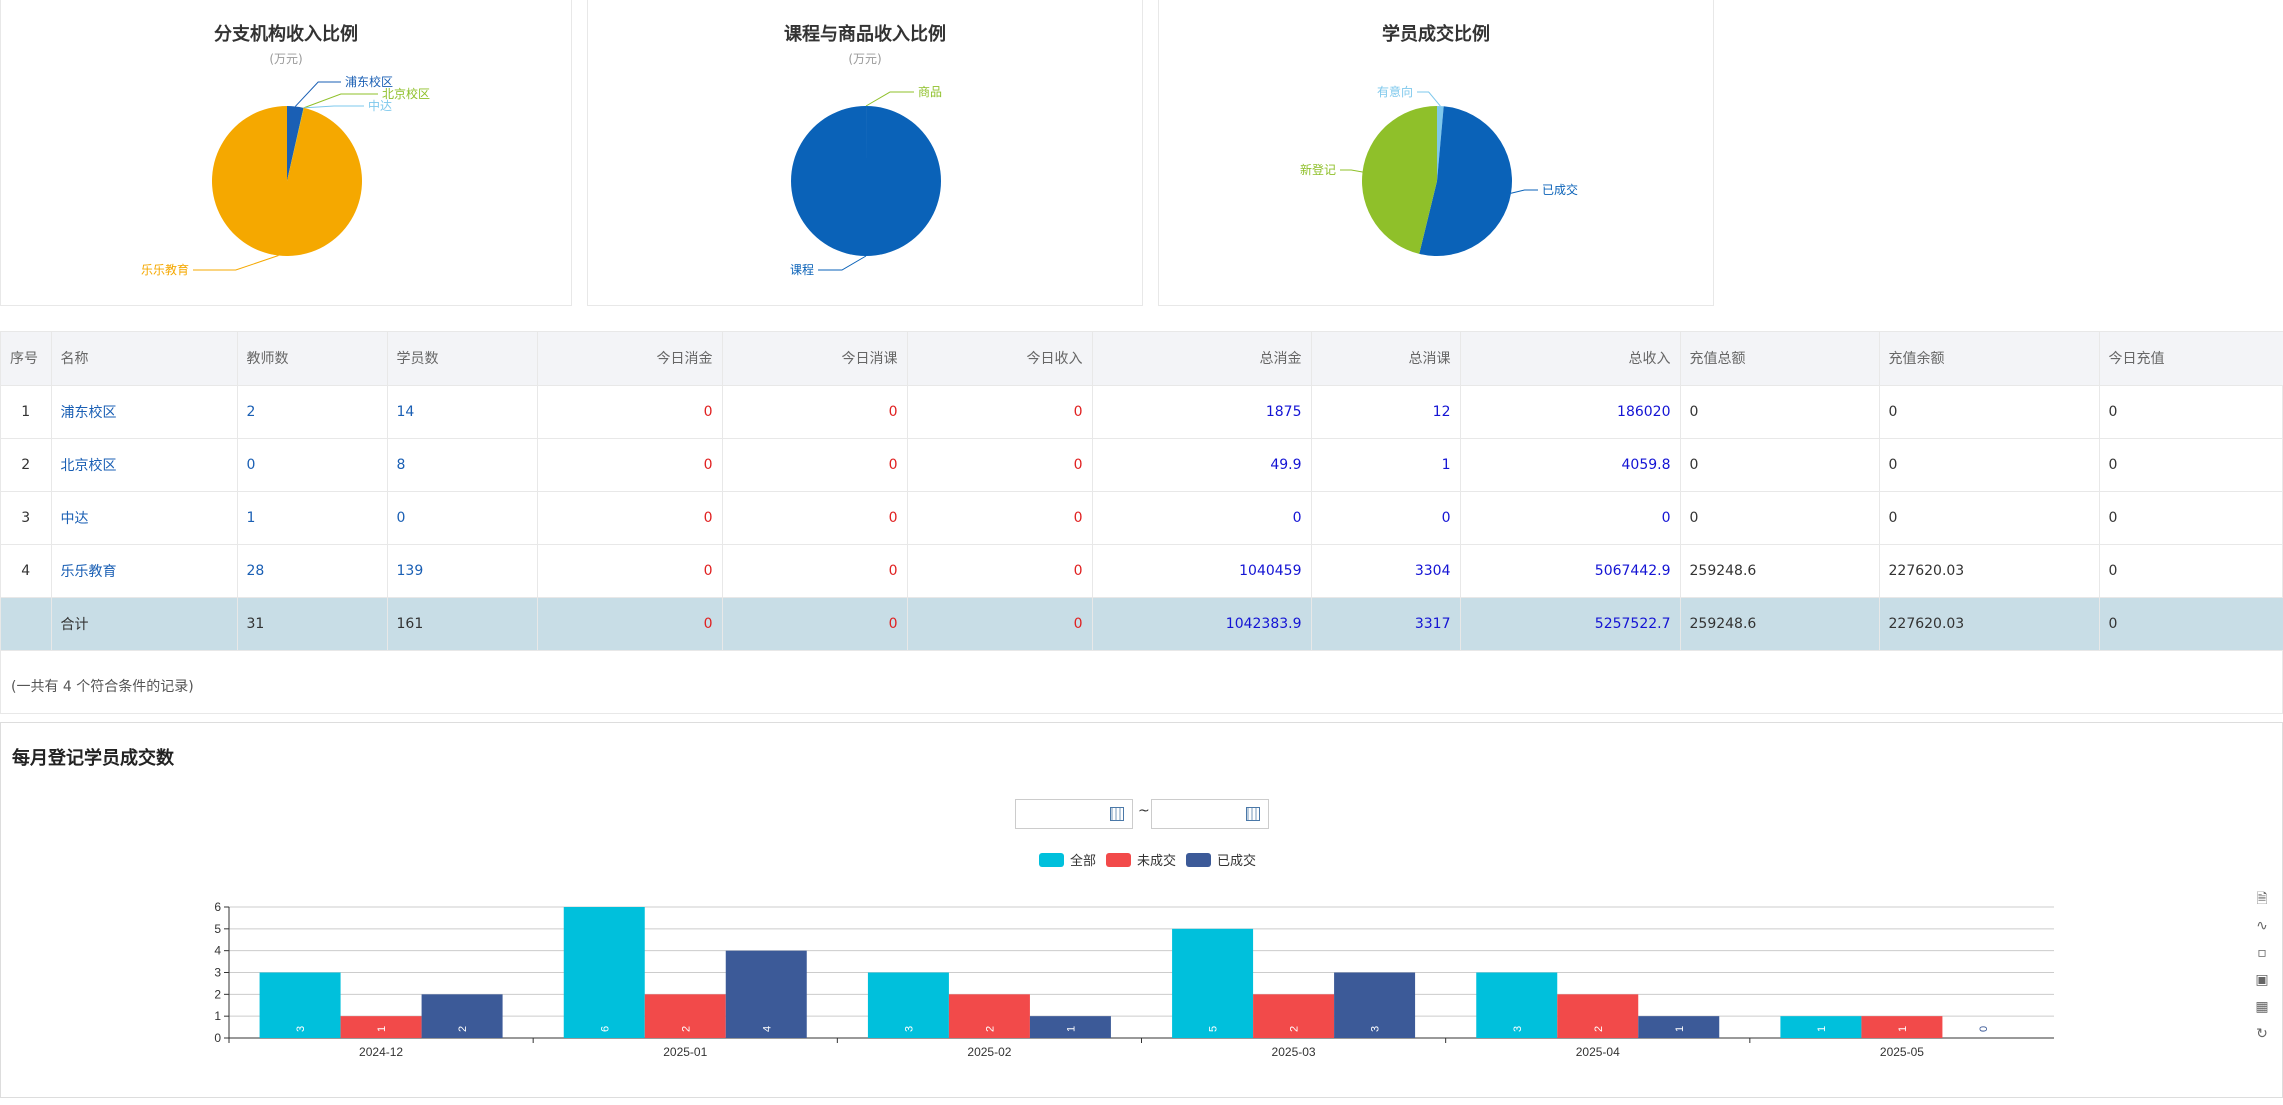  Describe the element at coordinates (26, 518) in the screenshot. I see `table-cell: 3` at that location.